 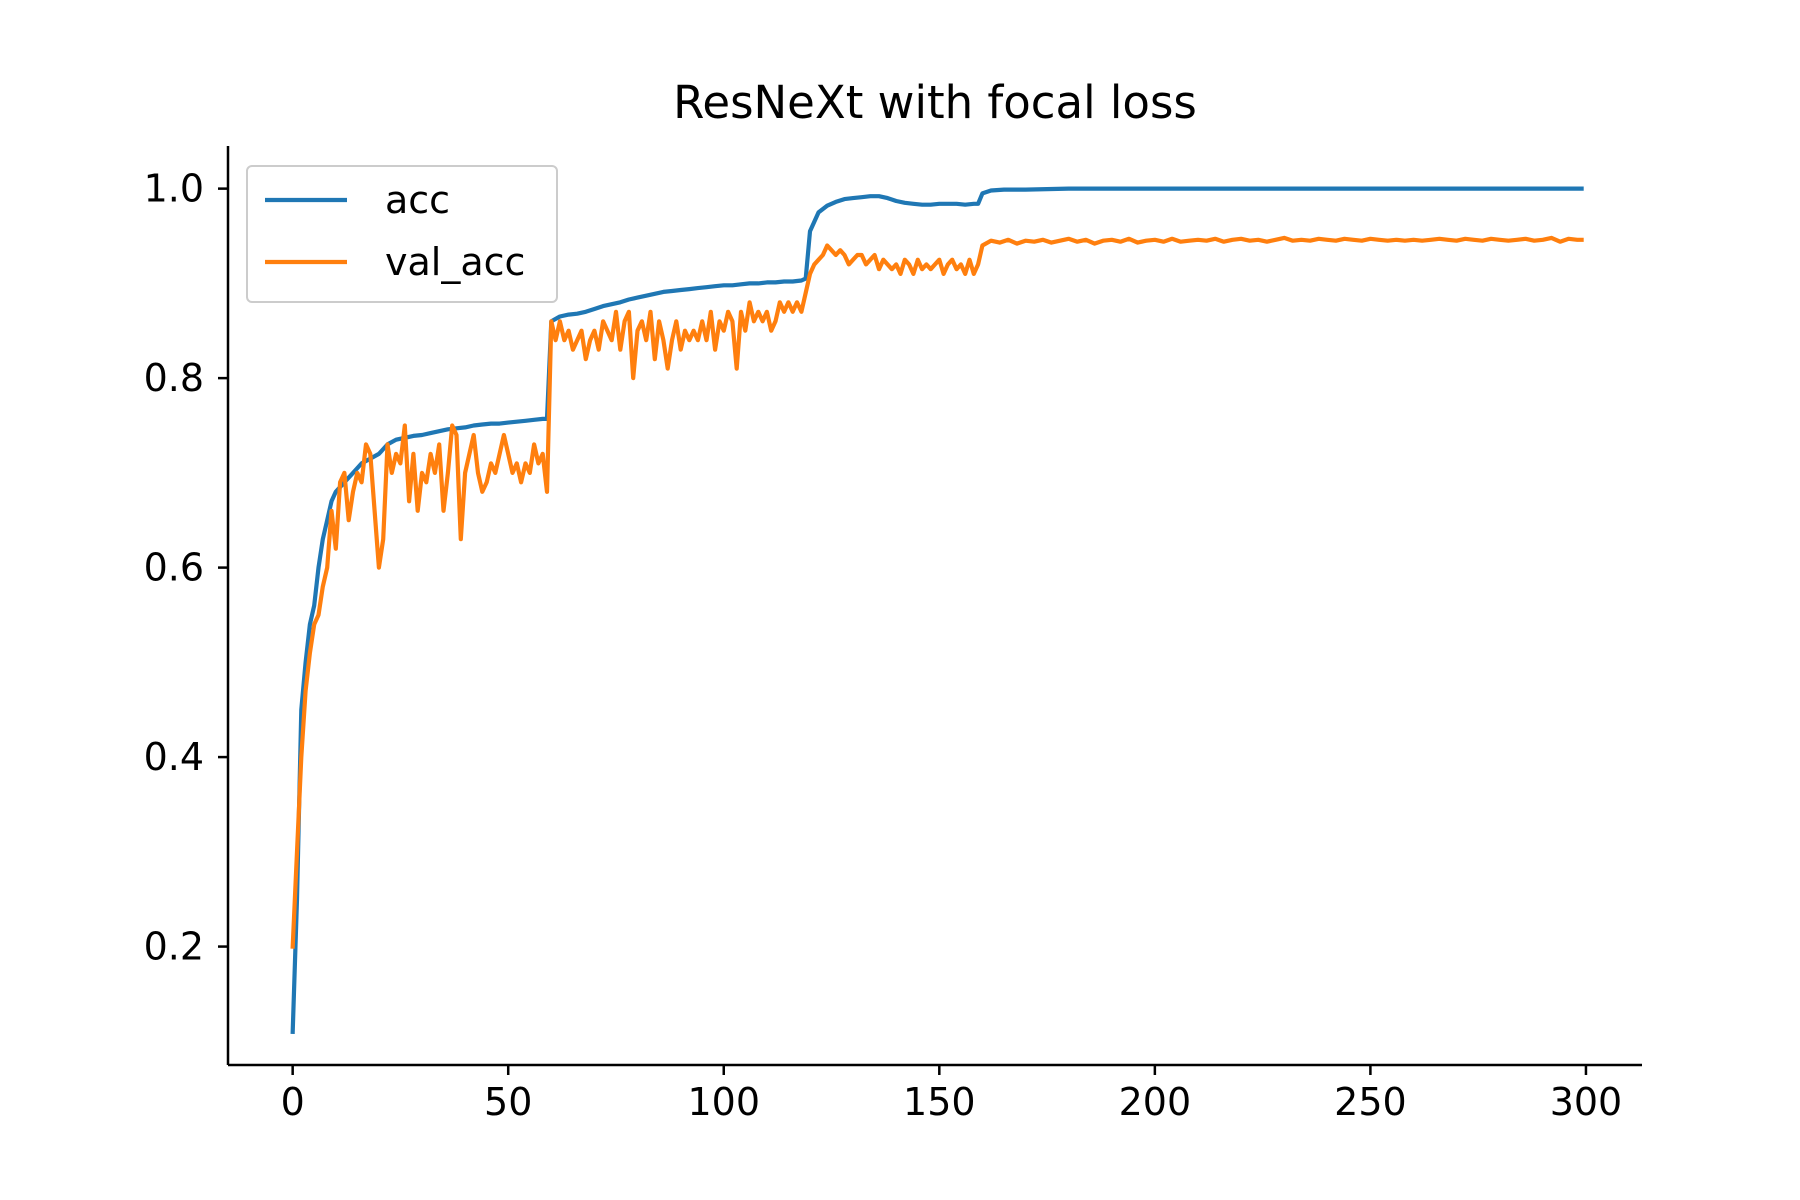 I want to click on y-tick-label: 0.2, so click(x=174, y=947).